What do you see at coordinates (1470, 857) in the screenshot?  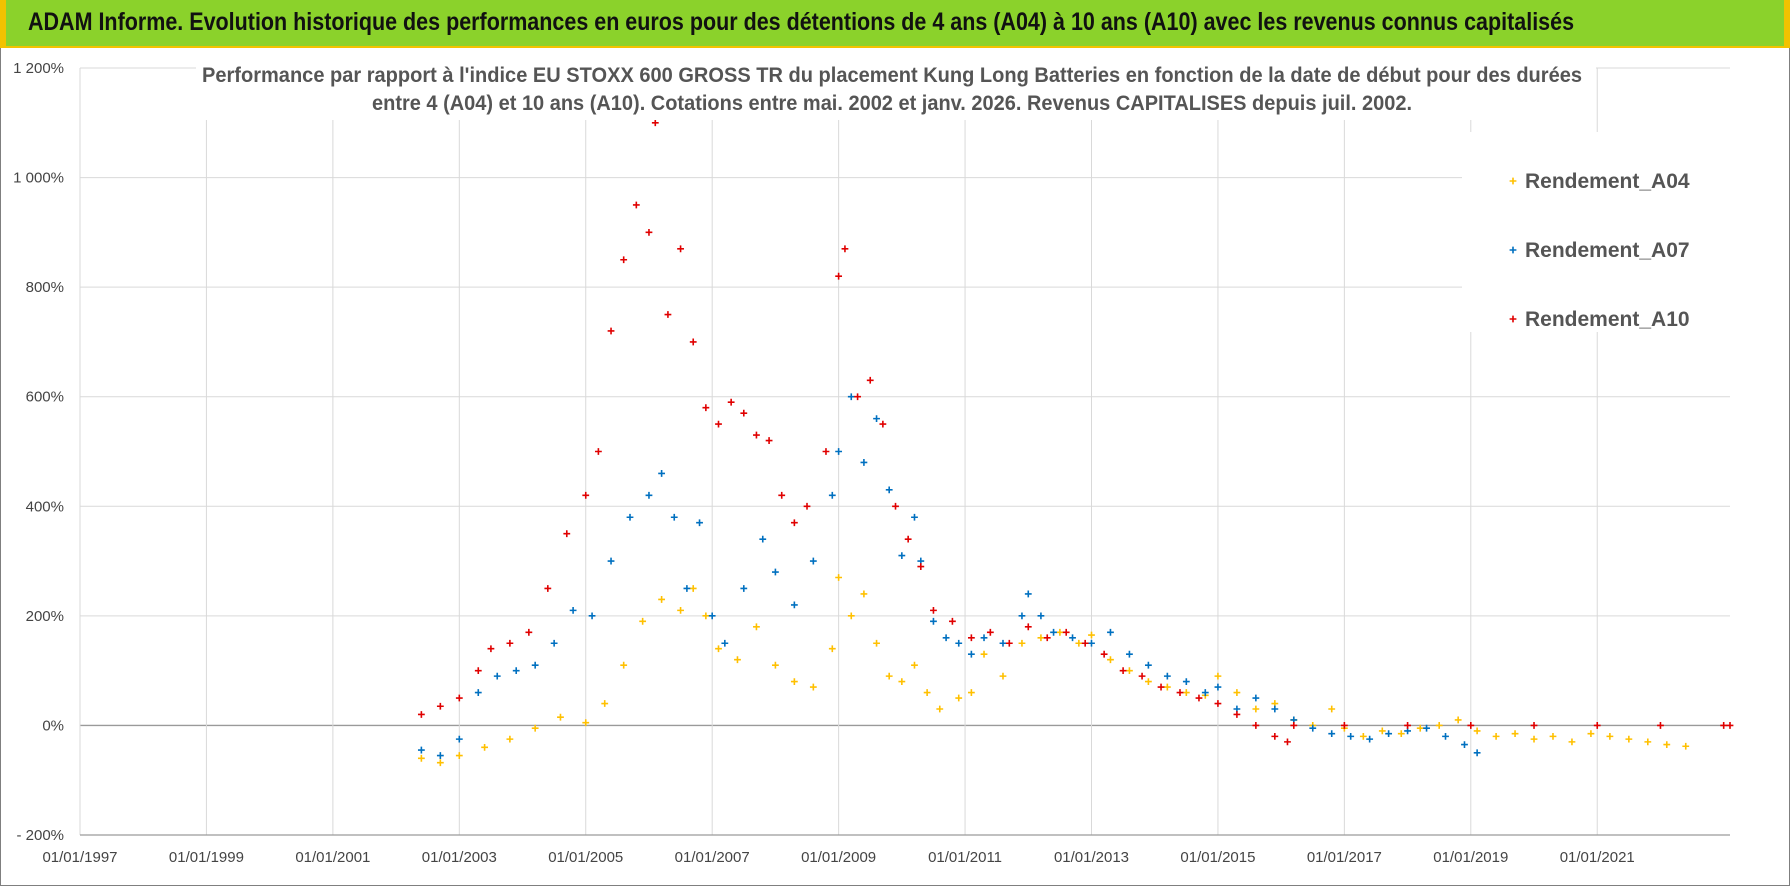 I see `x-tick-label: 01/01/2019` at bounding box center [1470, 857].